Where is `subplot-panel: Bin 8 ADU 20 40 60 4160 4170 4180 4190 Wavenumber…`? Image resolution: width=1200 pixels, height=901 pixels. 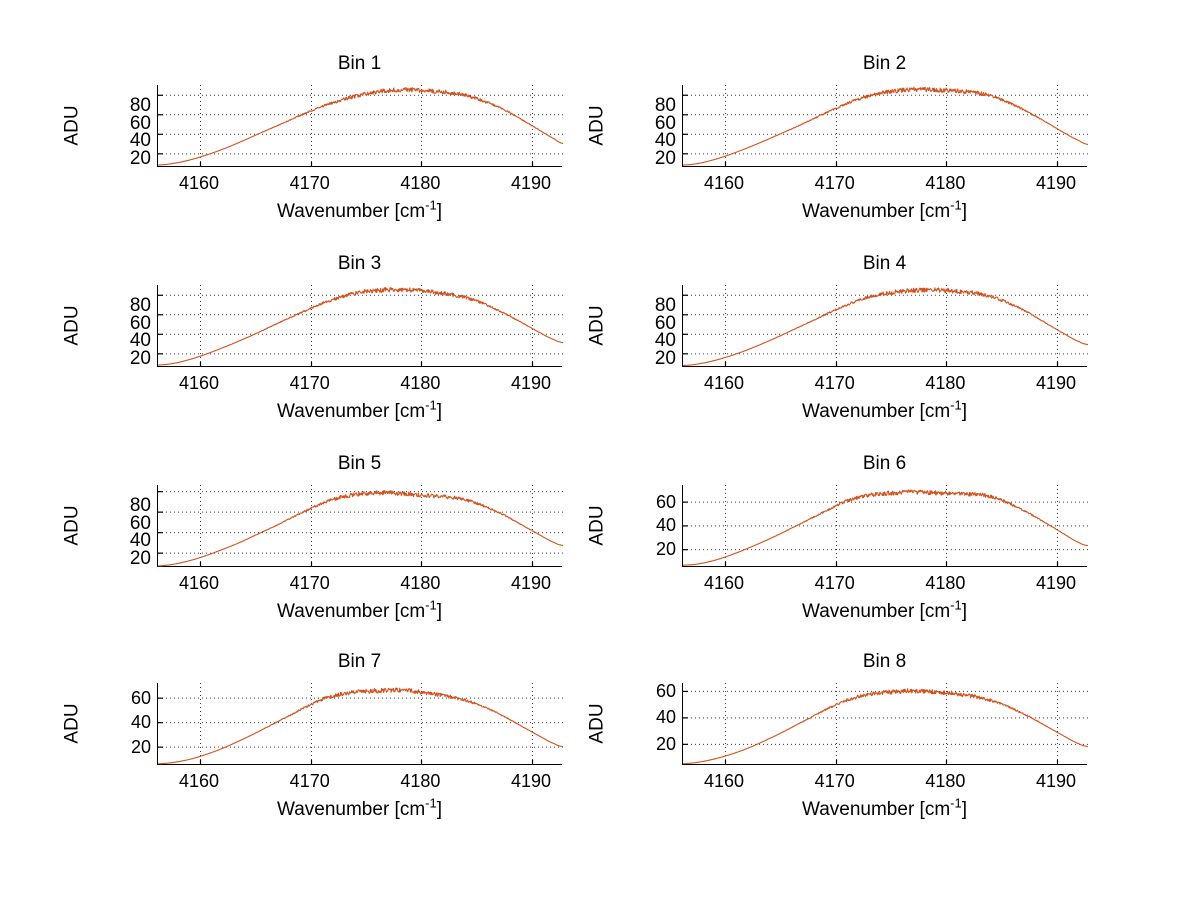
subplot-panel: Bin 8 ADU 20 40 60 4160 4170 4180 4190 Wavenumber… is located at coordinates (844, 752).